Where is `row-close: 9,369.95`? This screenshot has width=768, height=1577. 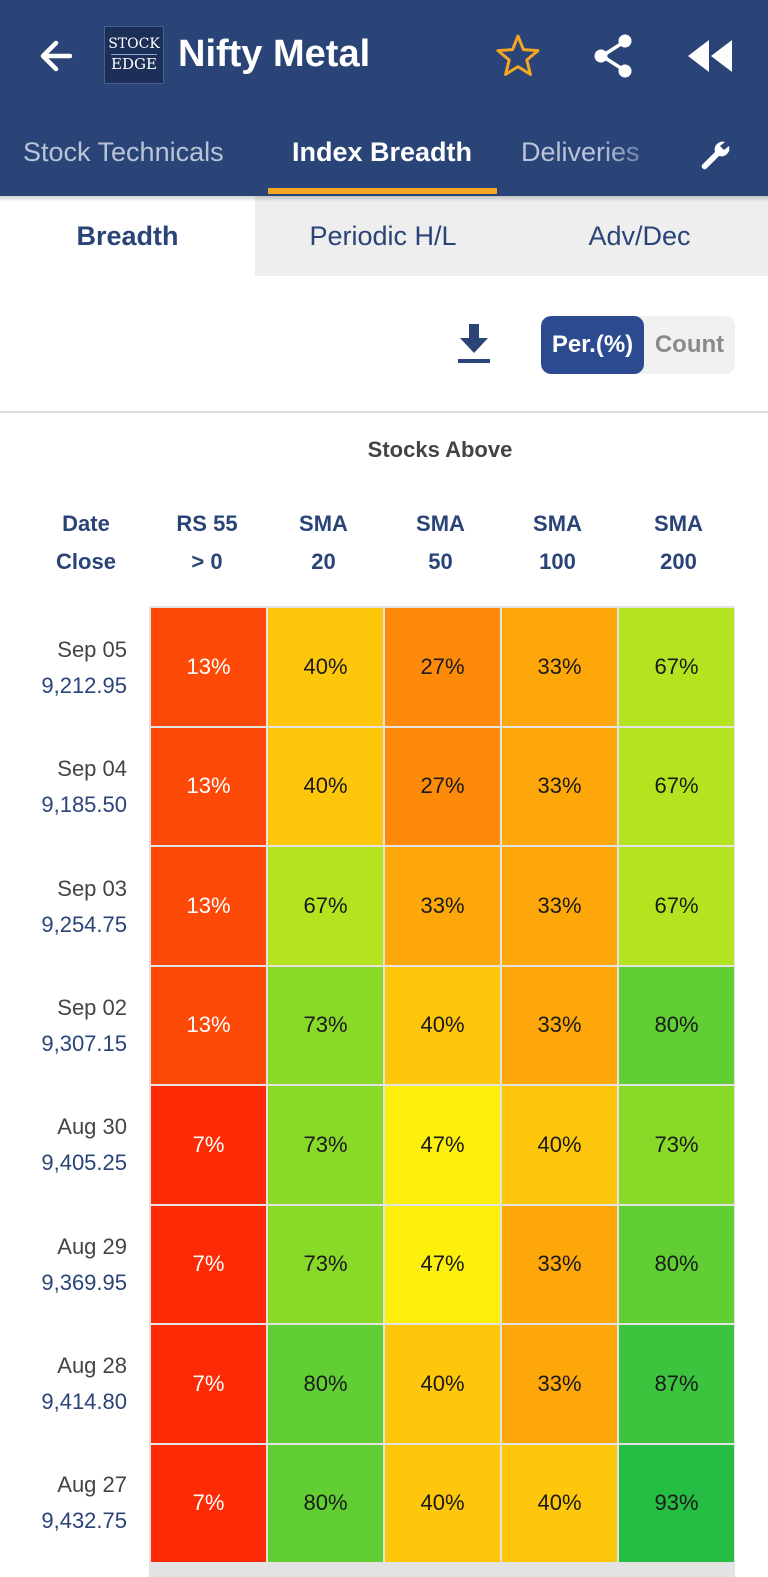
row-close: 9,369.95 is located at coordinates (84, 1282).